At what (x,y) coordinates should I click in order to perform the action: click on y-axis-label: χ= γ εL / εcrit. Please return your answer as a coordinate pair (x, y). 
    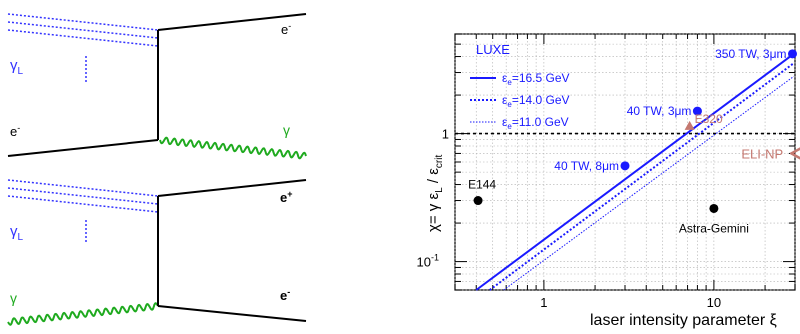
    Looking at the image, I should click on (435, 193).